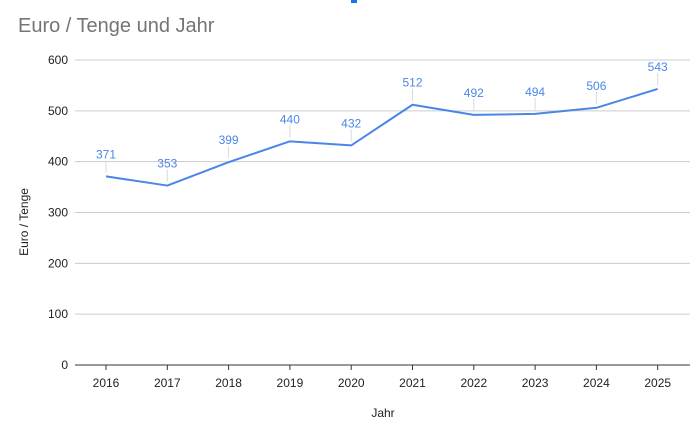  I want to click on x-tick-label: 2017, so click(167, 383).